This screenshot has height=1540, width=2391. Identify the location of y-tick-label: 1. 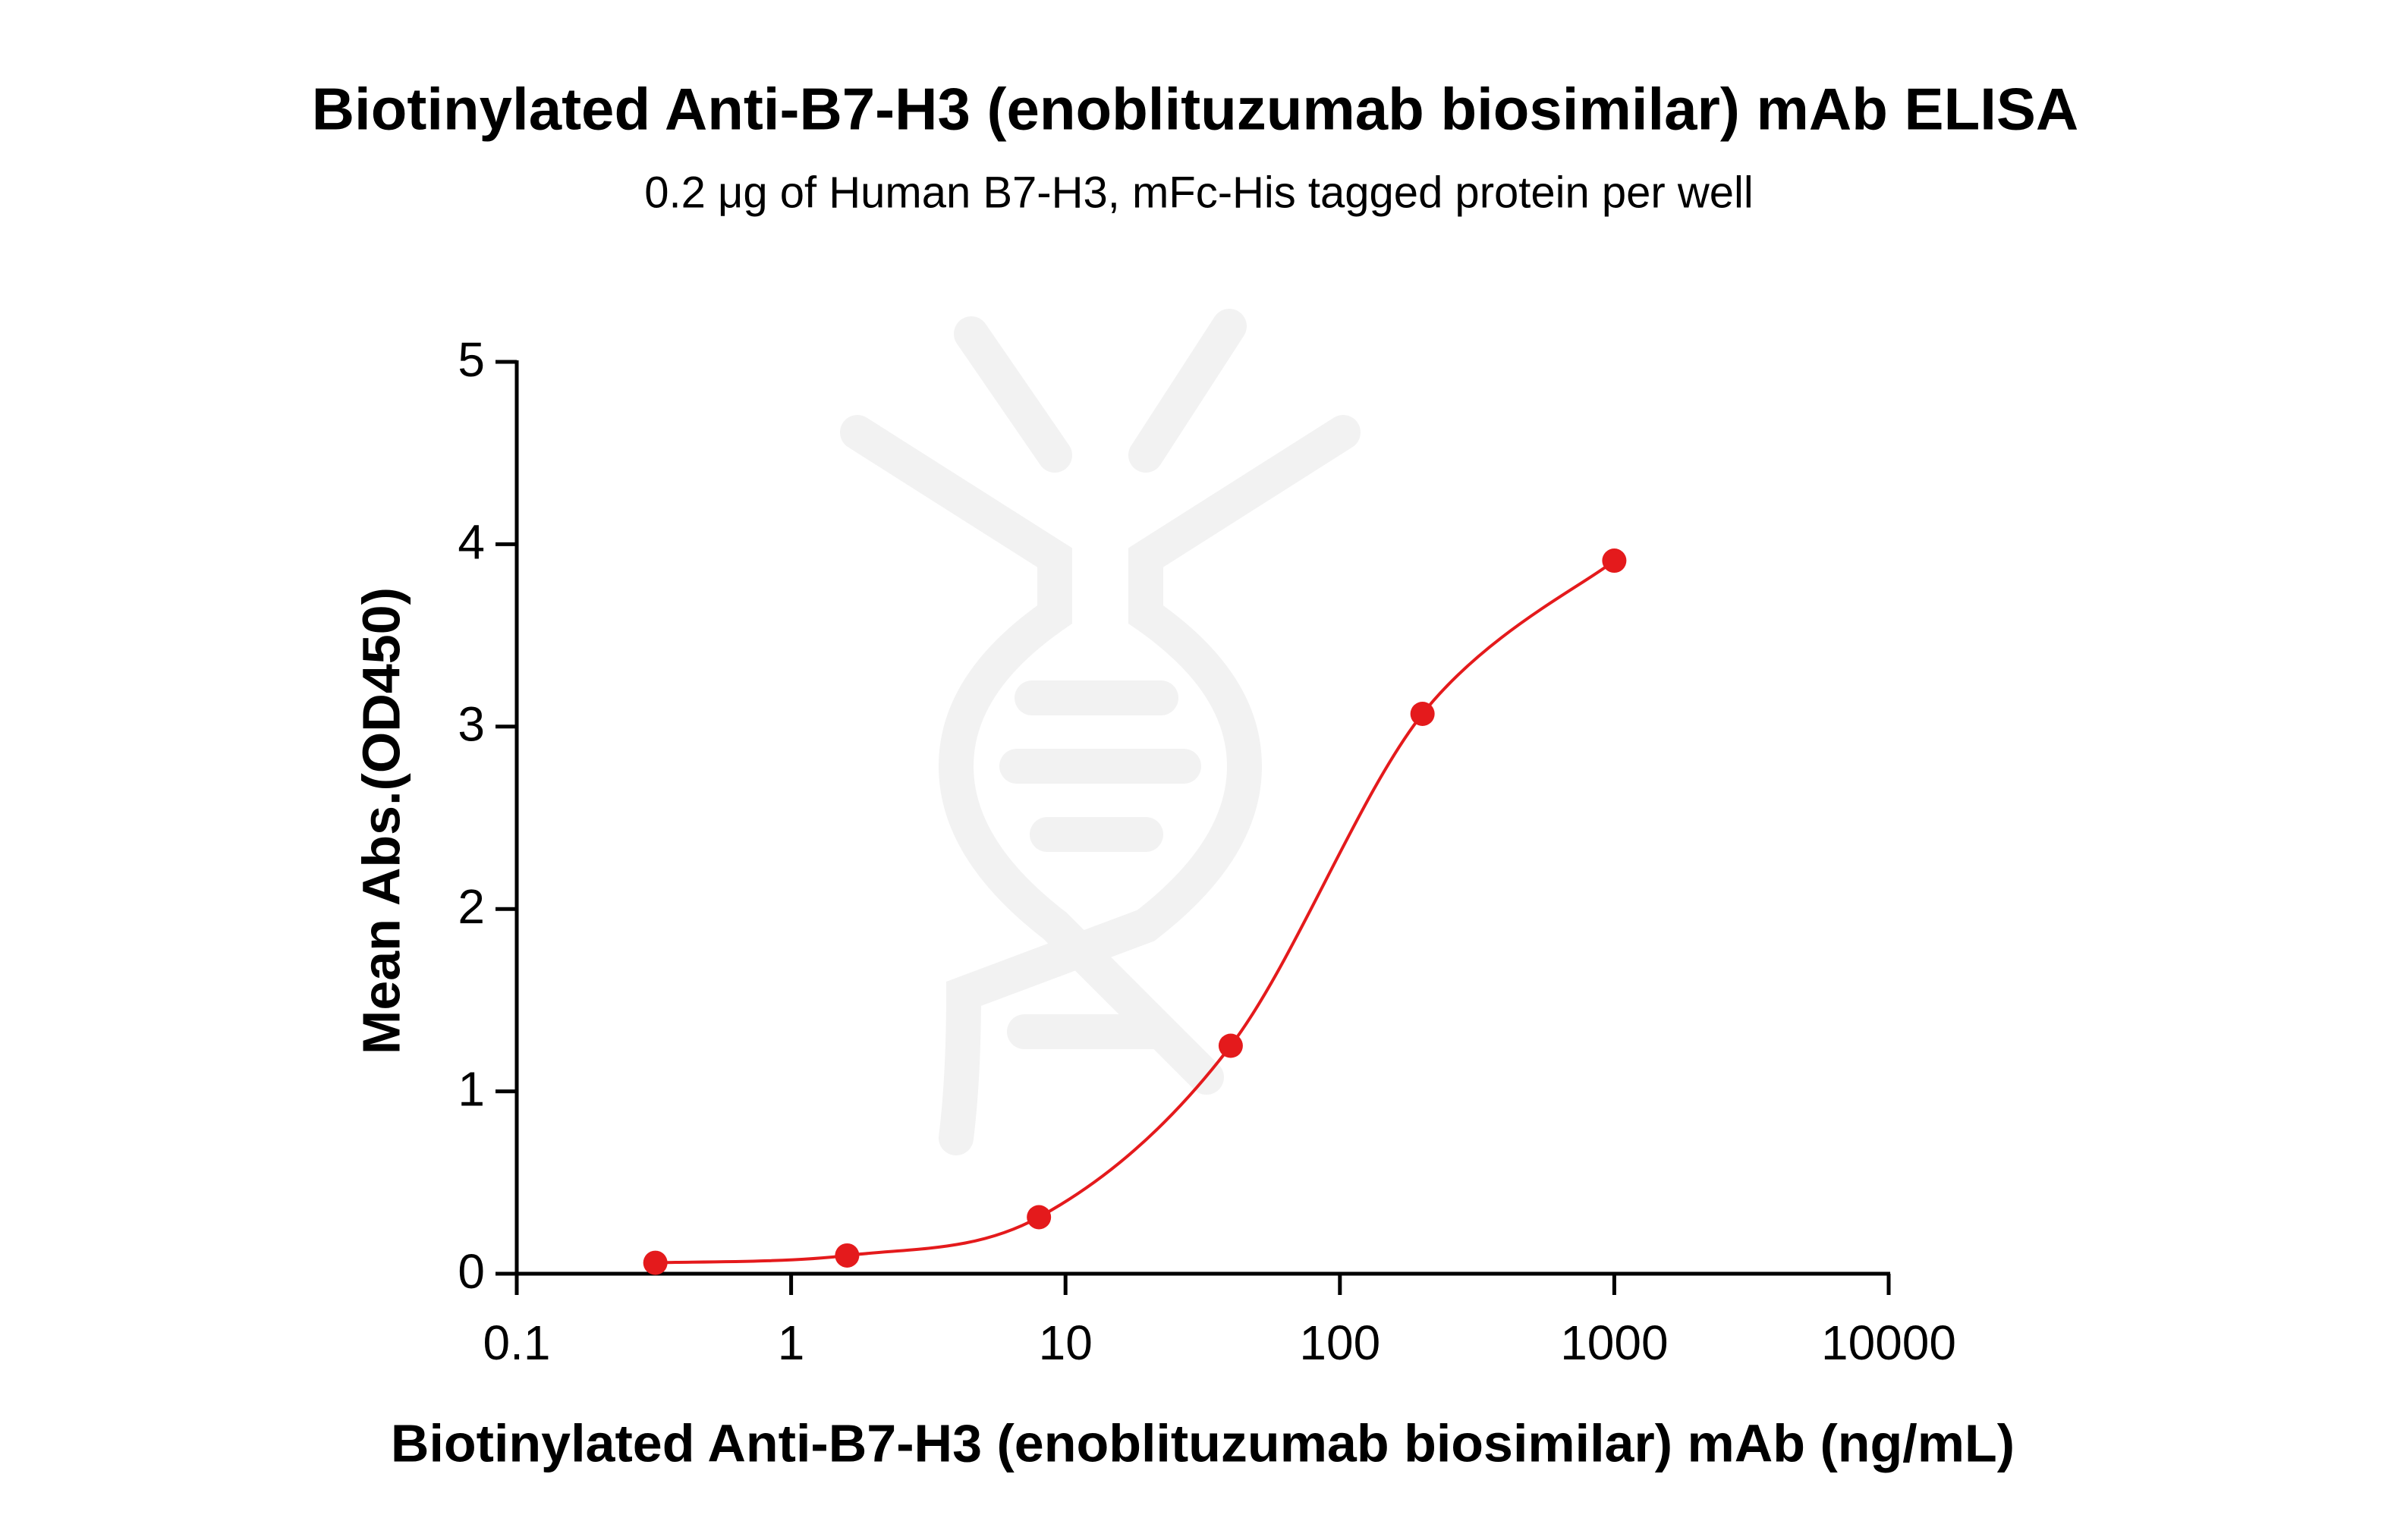
(471, 1089).